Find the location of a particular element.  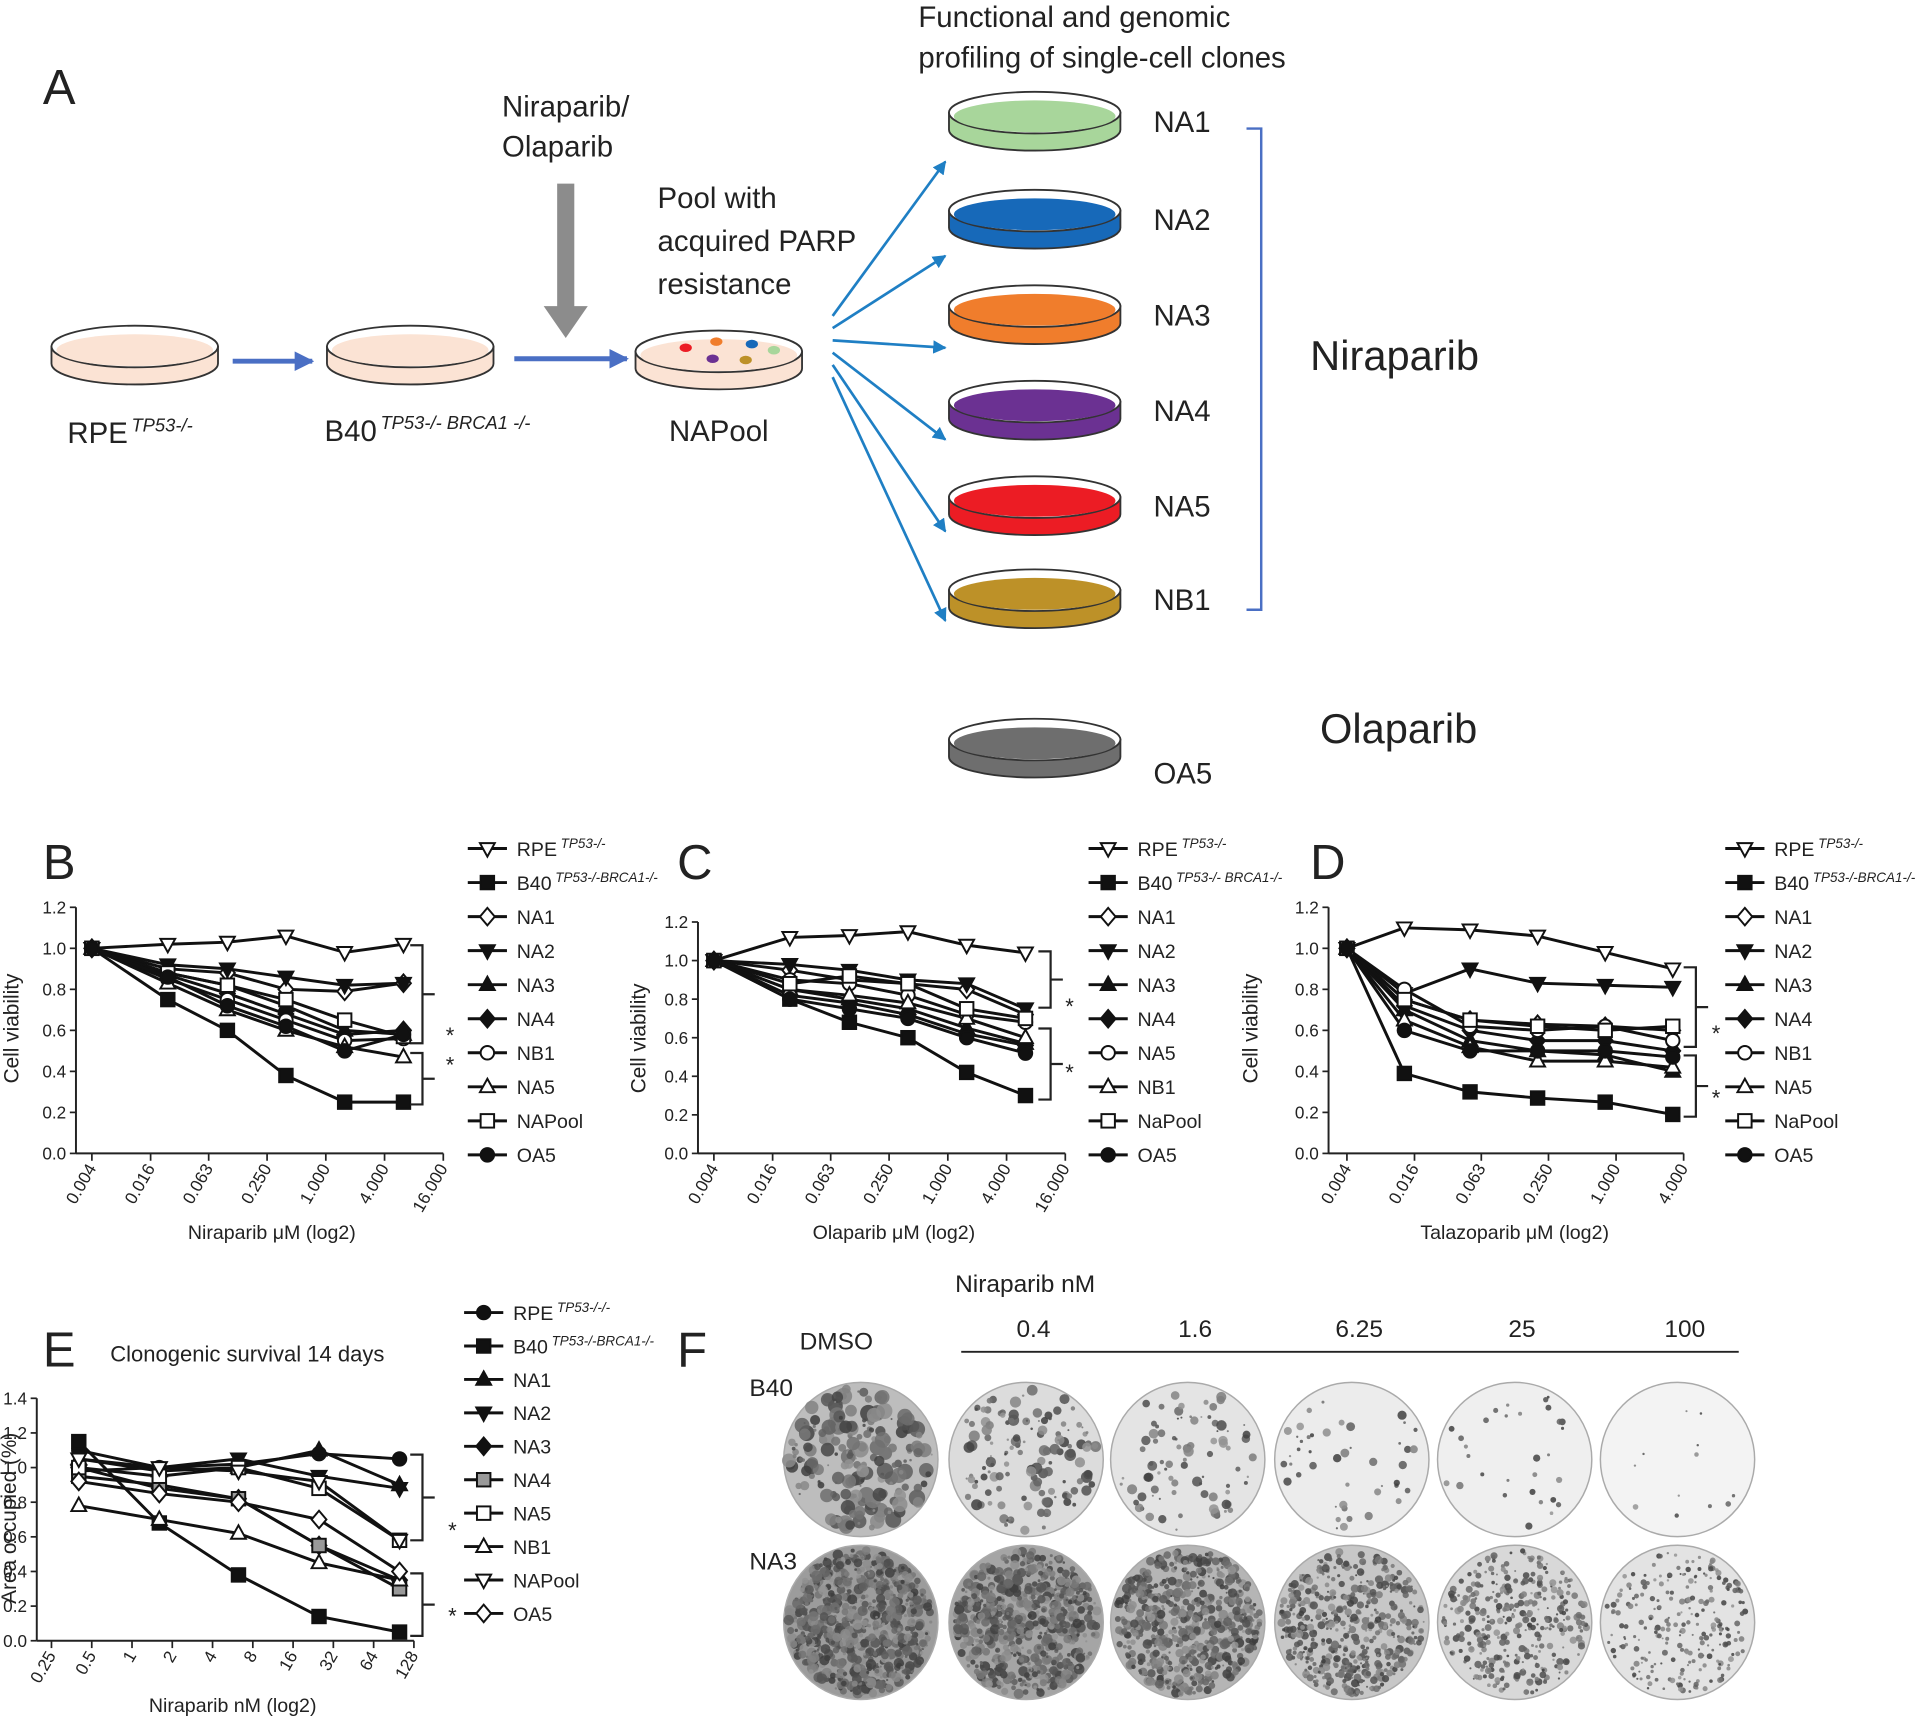

significance-star: * is located at coordinates (1069, 1072).